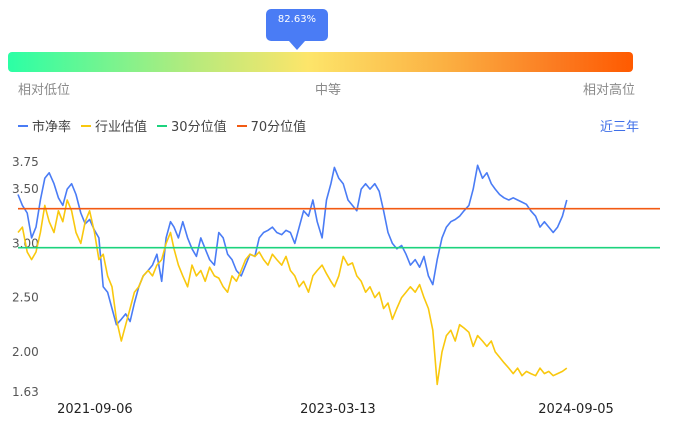 The height and width of the screenshot is (442, 686). What do you see at coordinates (320, 62) in the screenshot?
I see `valuation-gauge-bar` at bounding box center [320, 62].